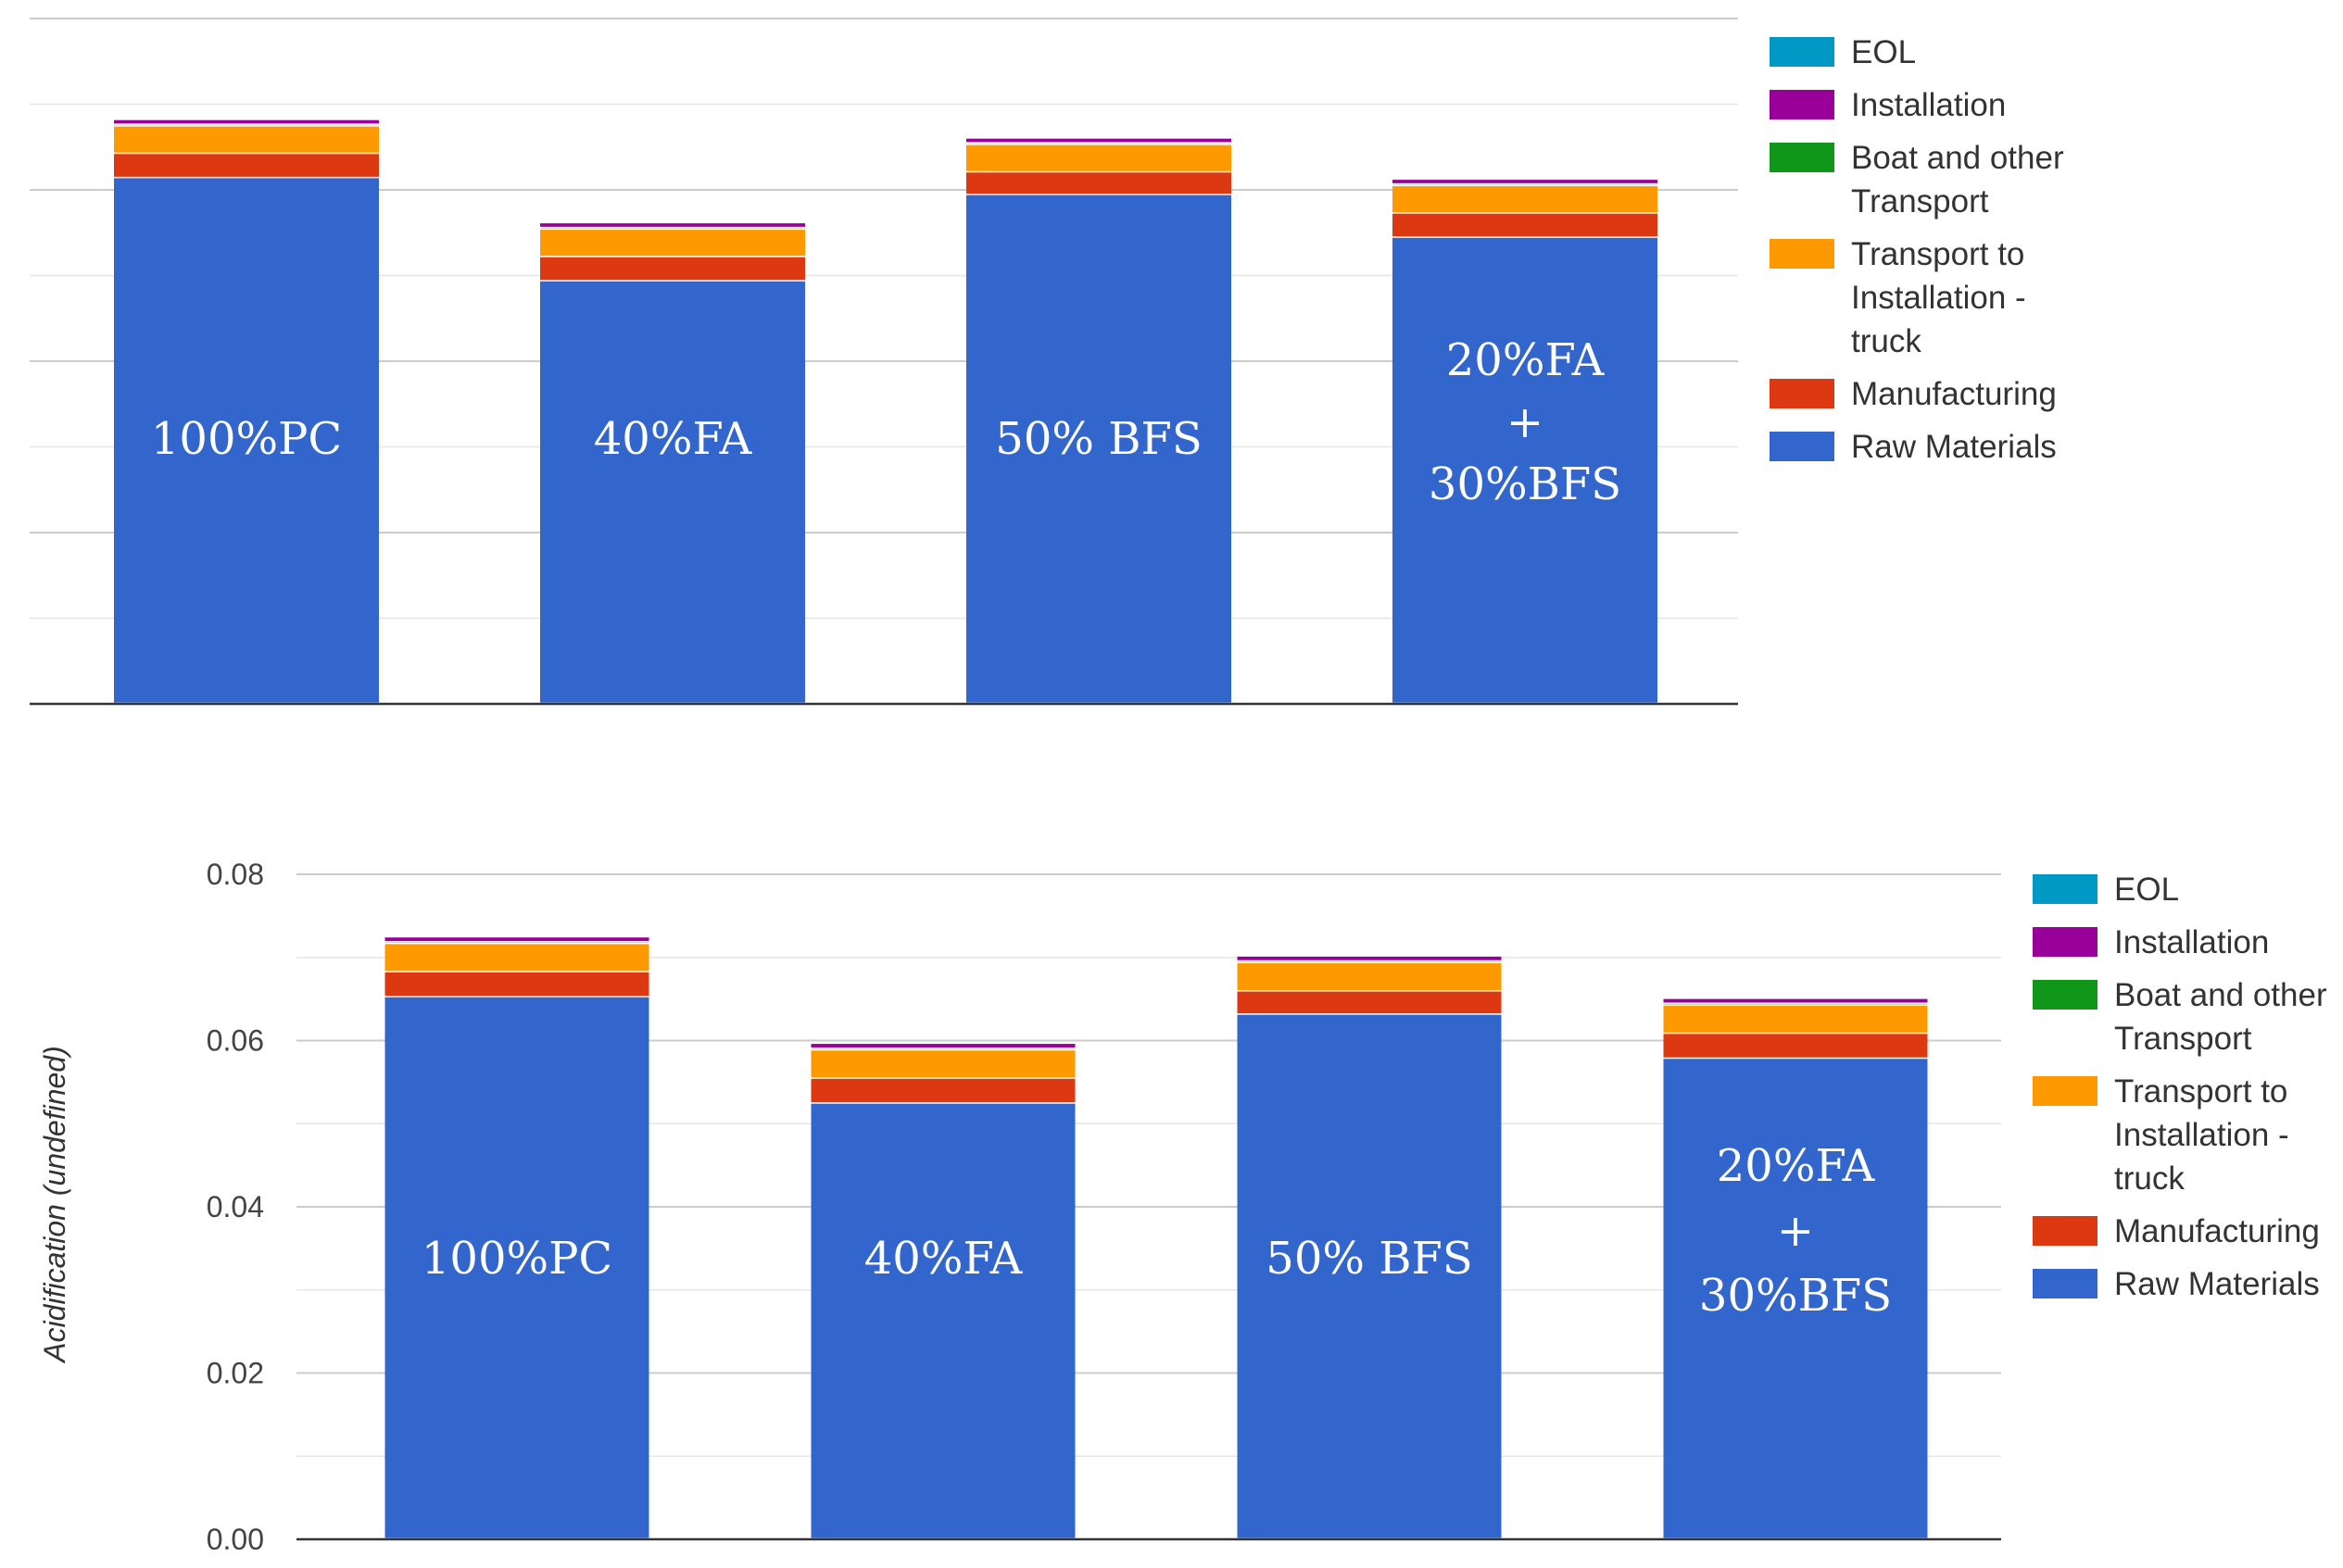 The width and height of the screenshot is (2343, 1568). Describe the element at coordinates (235, 1374) in the screenshot. I see `y-tick-label: 0.02` at that location.